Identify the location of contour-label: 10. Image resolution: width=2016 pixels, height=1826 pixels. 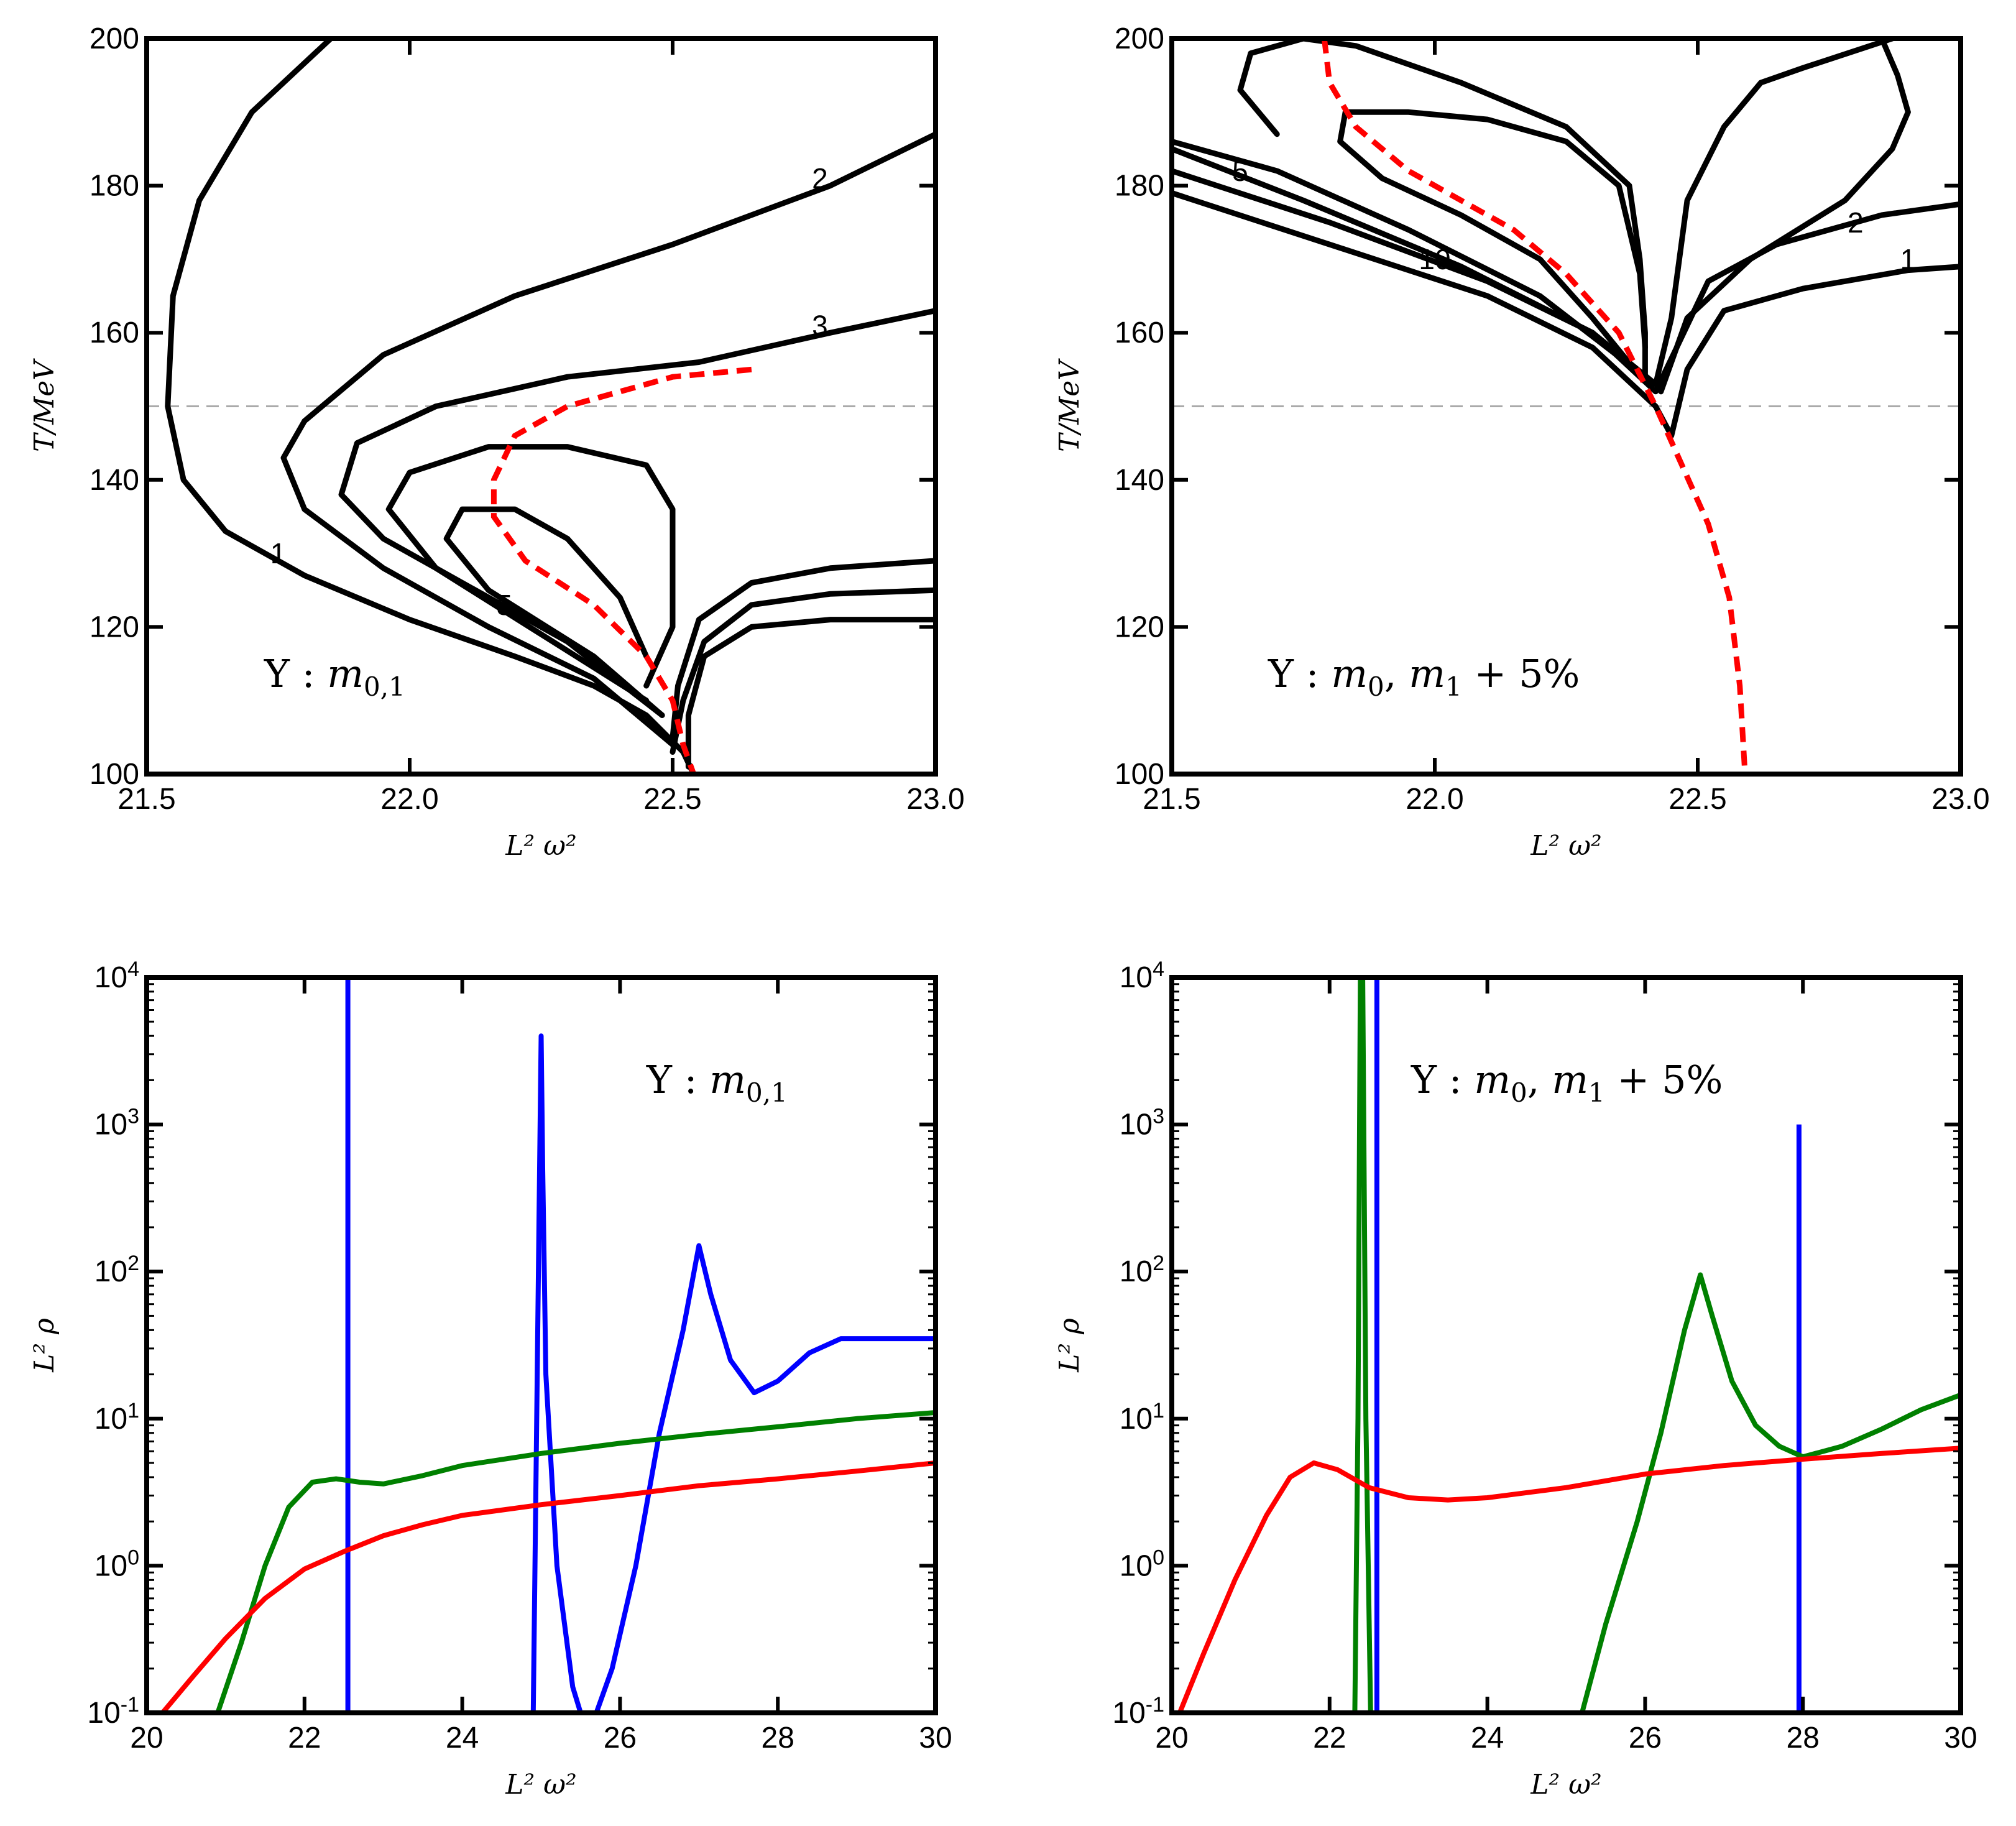
(1434, 259).